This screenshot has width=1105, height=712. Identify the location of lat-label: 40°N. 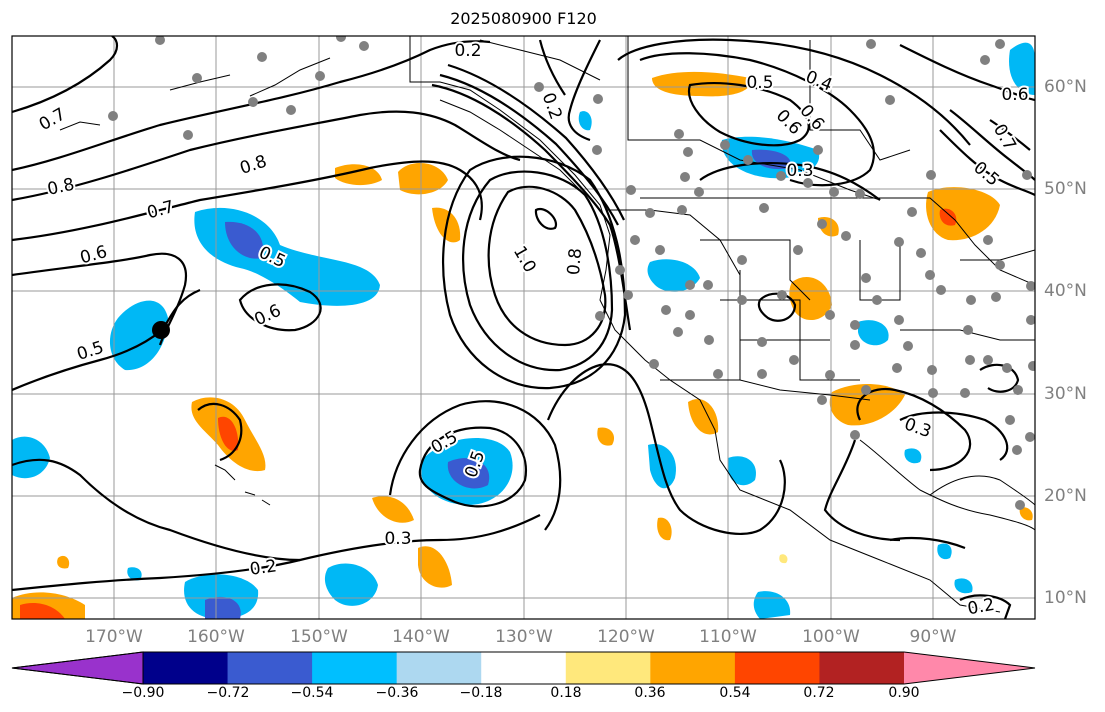
(1065, 291).